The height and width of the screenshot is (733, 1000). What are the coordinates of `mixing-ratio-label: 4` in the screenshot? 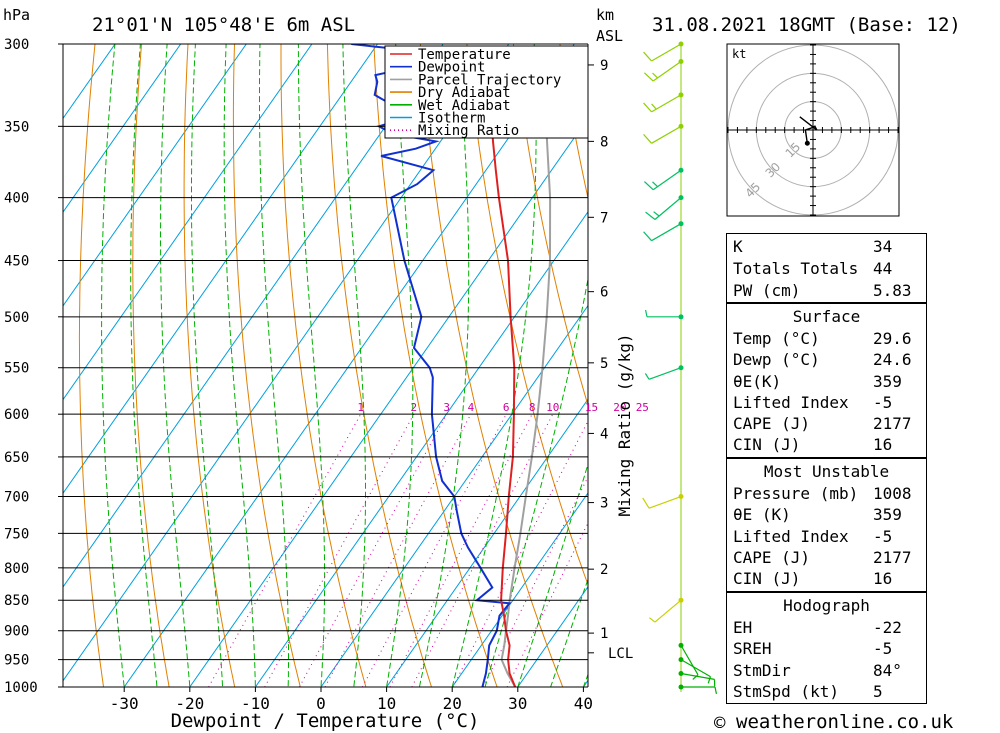 It's located at (471, 407).